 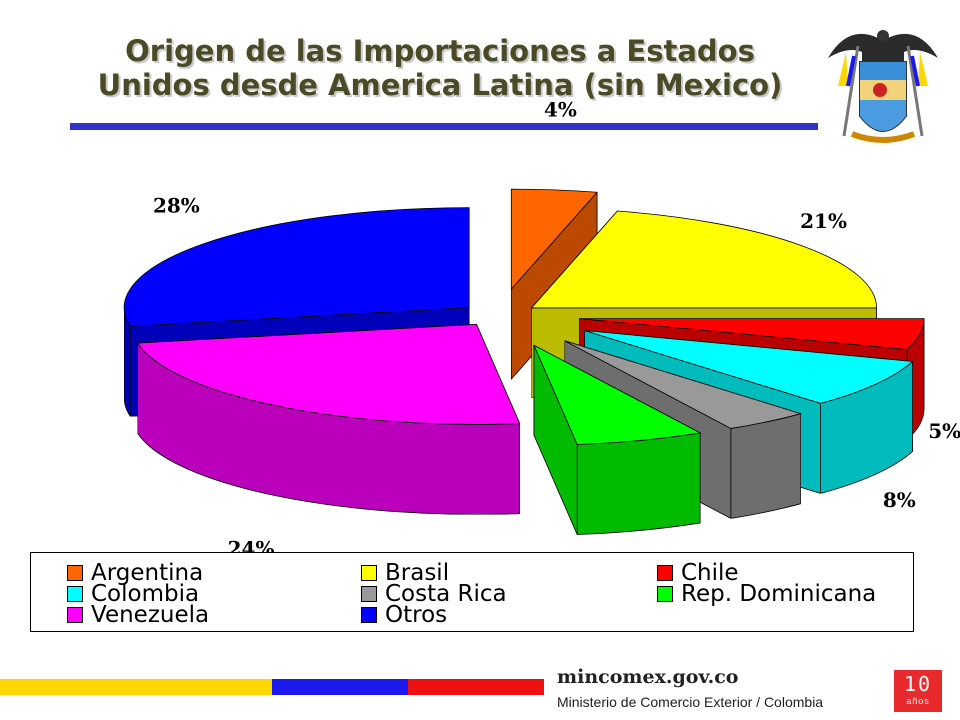 I want to click on footer-site: mincomex.gov.co, so click(x=648, y=677).